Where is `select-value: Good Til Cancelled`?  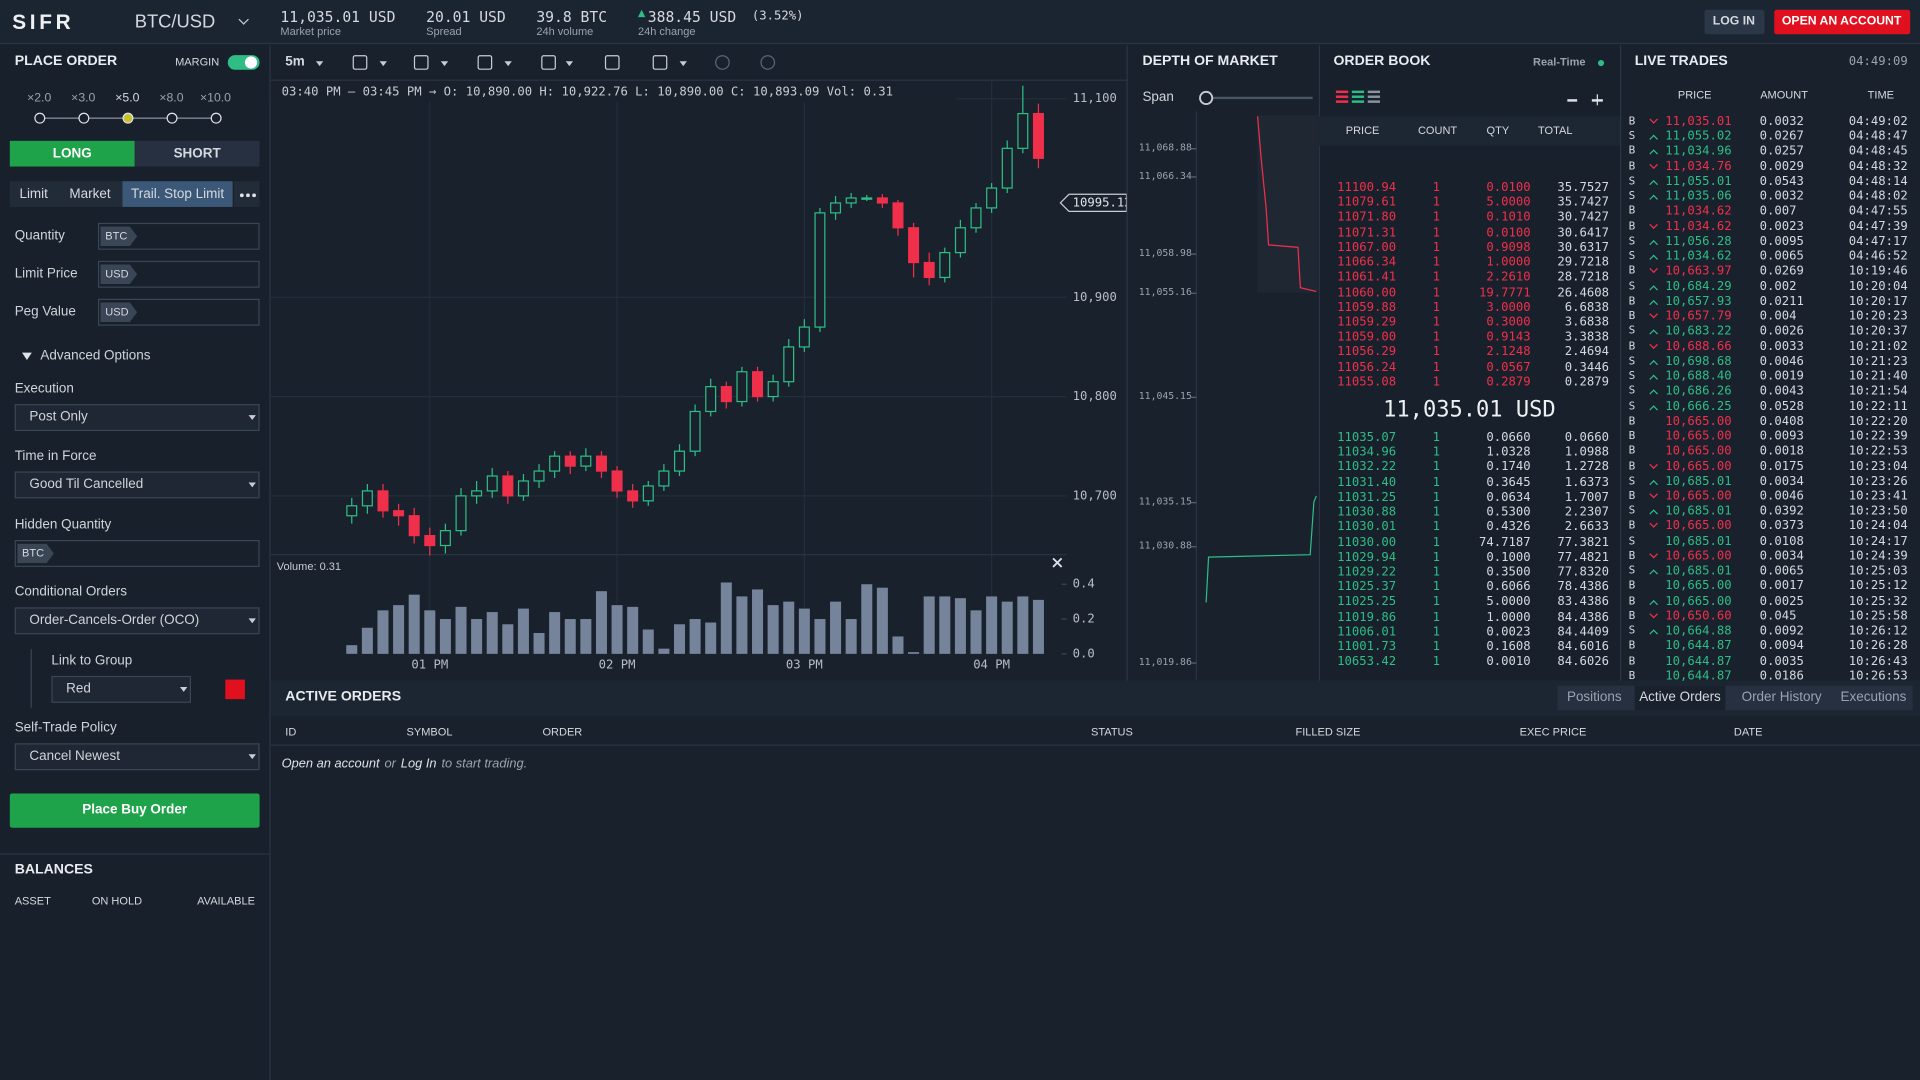
select-value: Good Til Cancelled is located at coordinates (86, 484).